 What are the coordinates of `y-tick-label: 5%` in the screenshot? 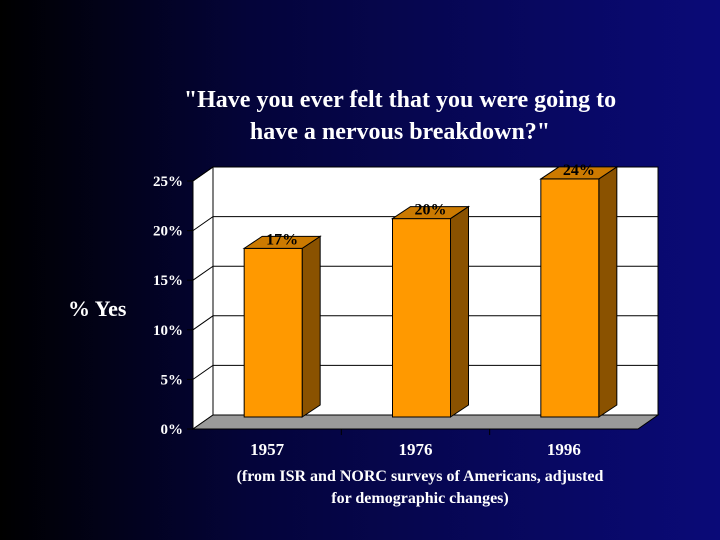 It's located at (172, 380).